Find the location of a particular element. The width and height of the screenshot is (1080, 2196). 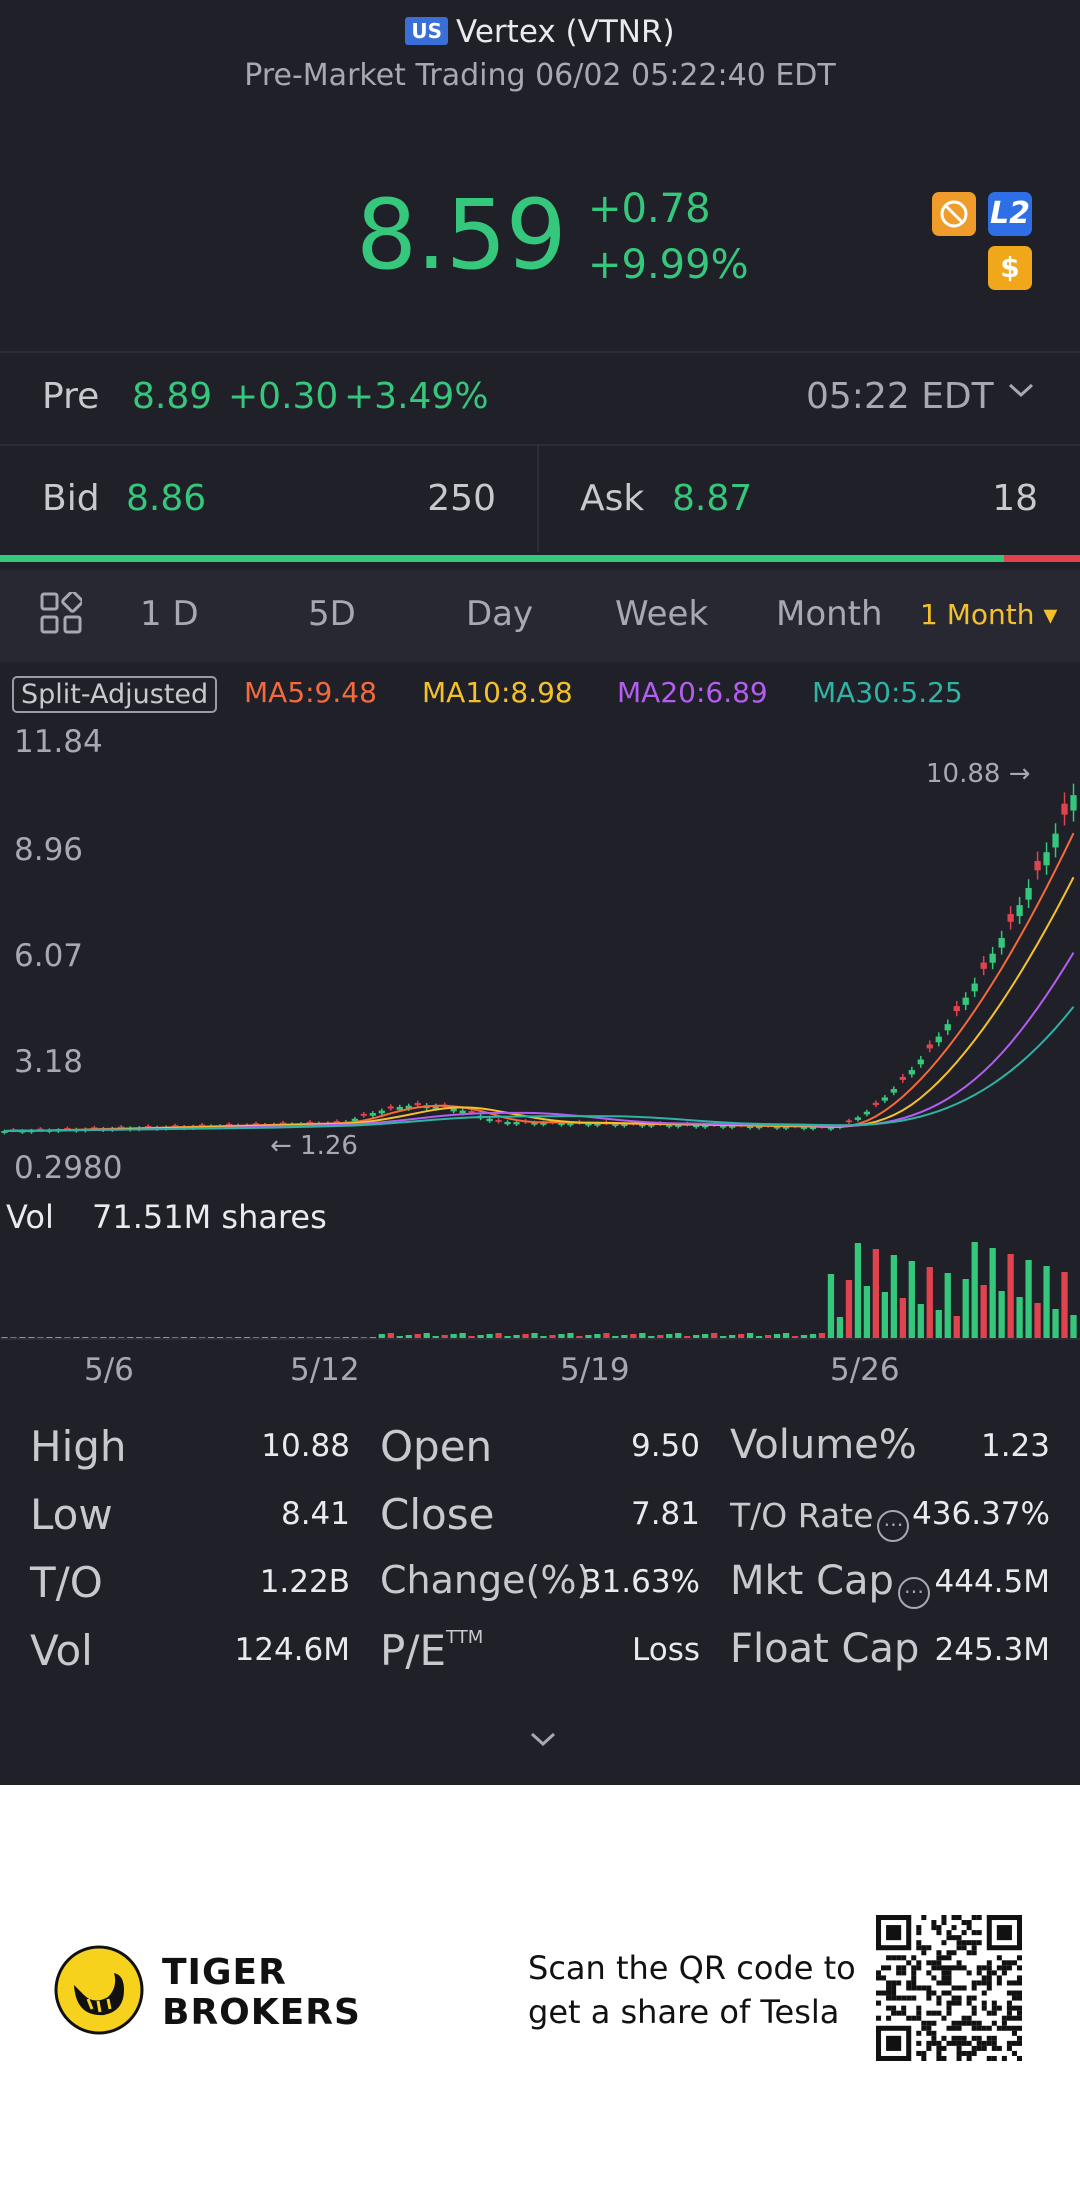

qr-code-icon is located at coordinates (949, 1988).